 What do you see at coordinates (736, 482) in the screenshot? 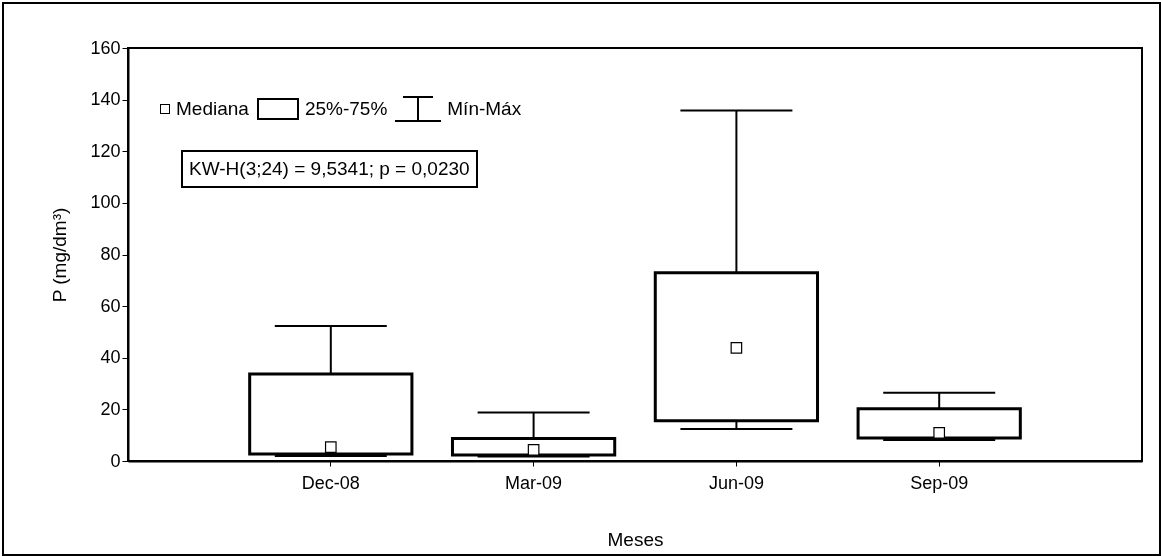
I see `x-tick-label: Jun-09` at bounding box center [736, 482].